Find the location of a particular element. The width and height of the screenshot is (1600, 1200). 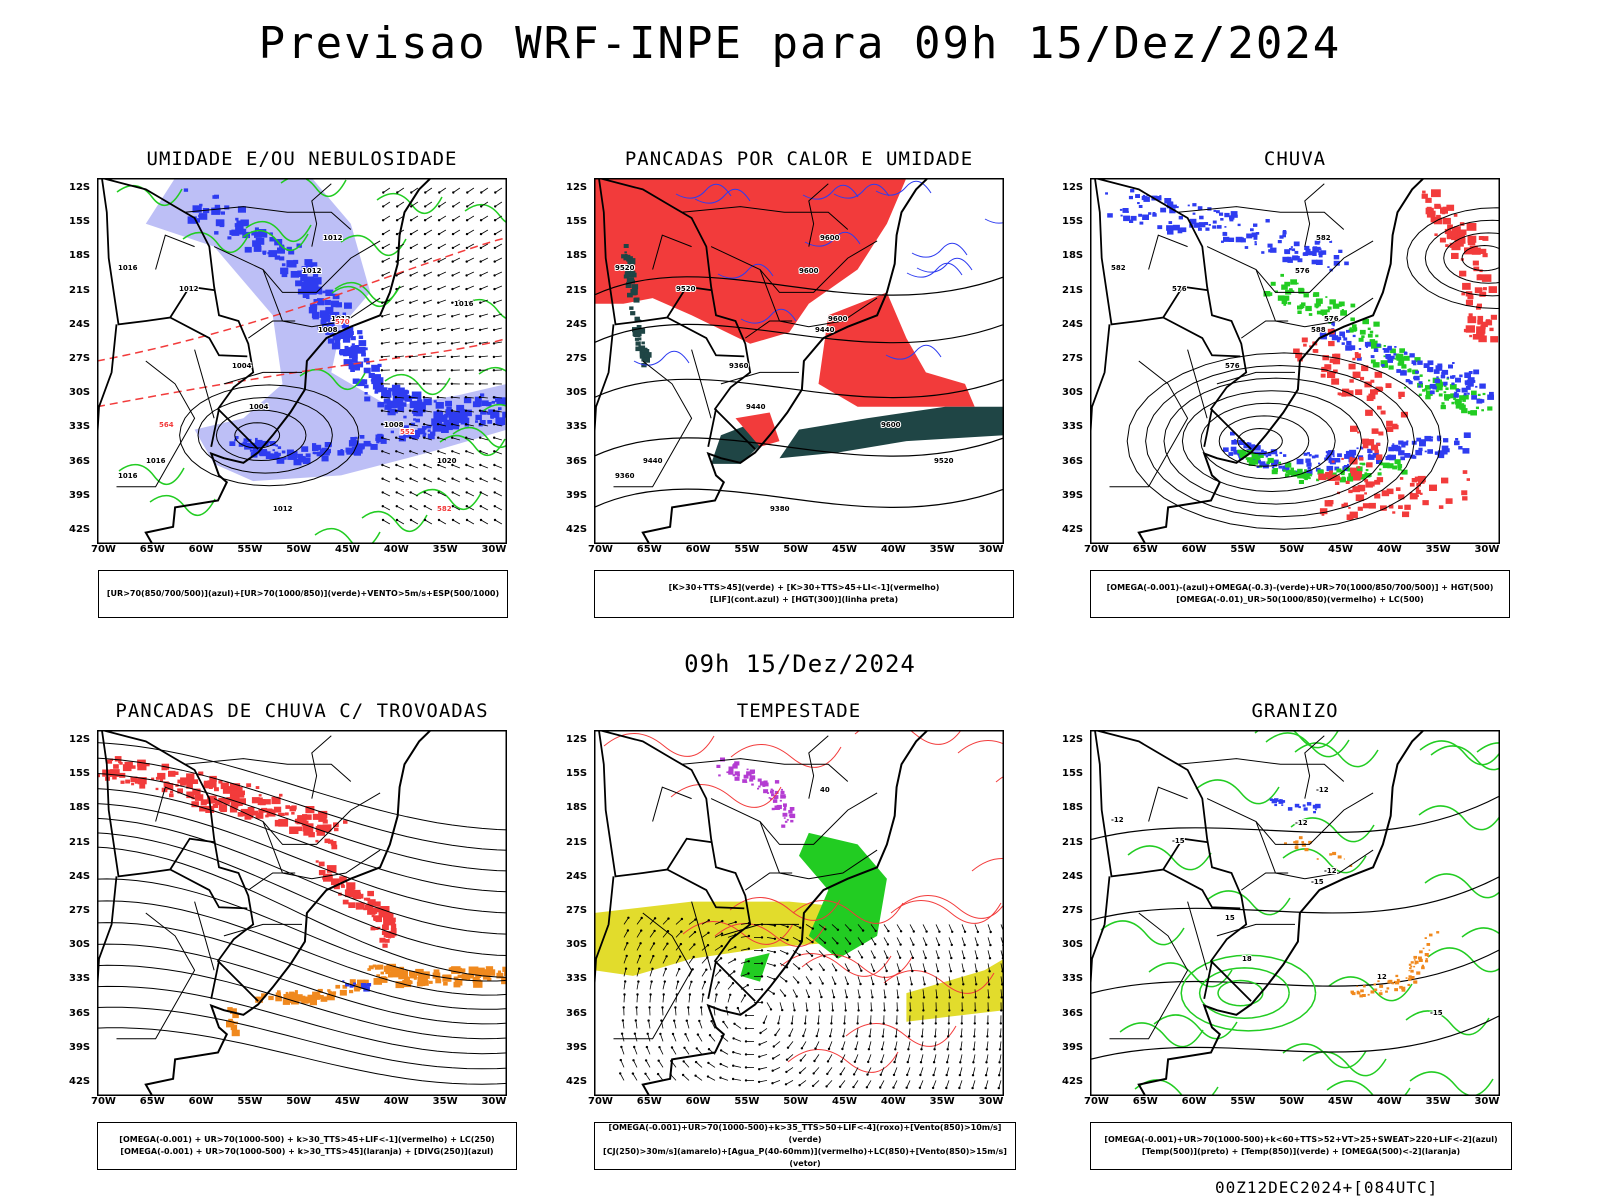

contour-label: 18 is located at coordinates (1247, 959).